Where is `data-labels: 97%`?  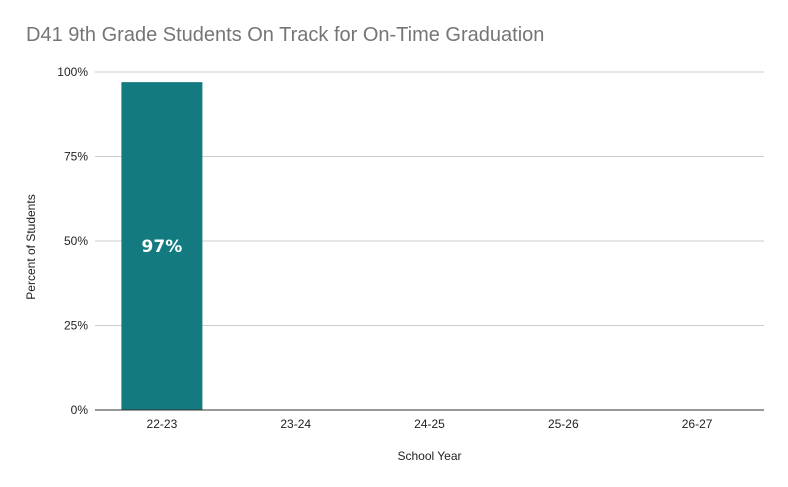 data-labels: 97% is located at coordinates (162, 247).